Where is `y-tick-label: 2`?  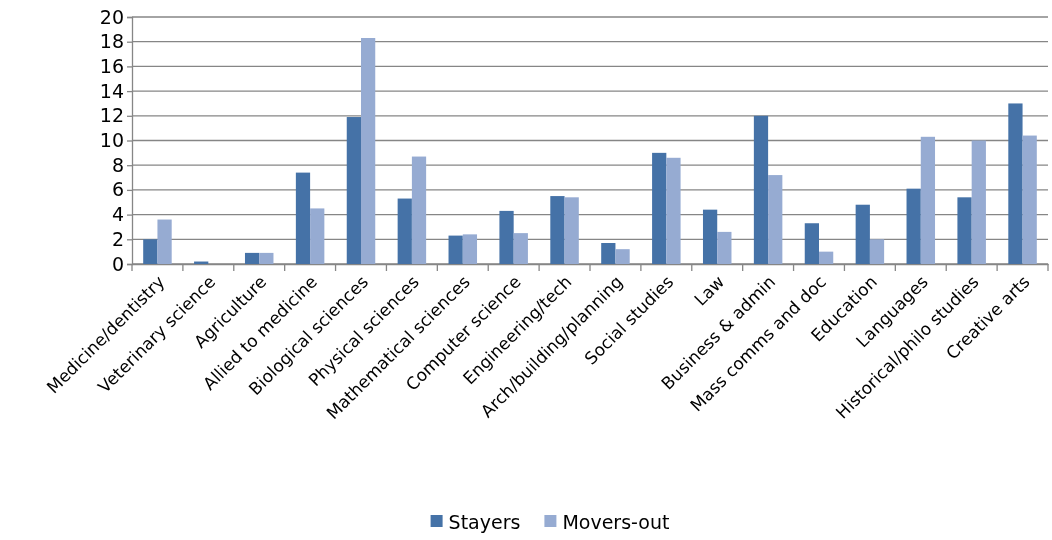 y-tick-label: 2 is located at coordinates (117, 238).